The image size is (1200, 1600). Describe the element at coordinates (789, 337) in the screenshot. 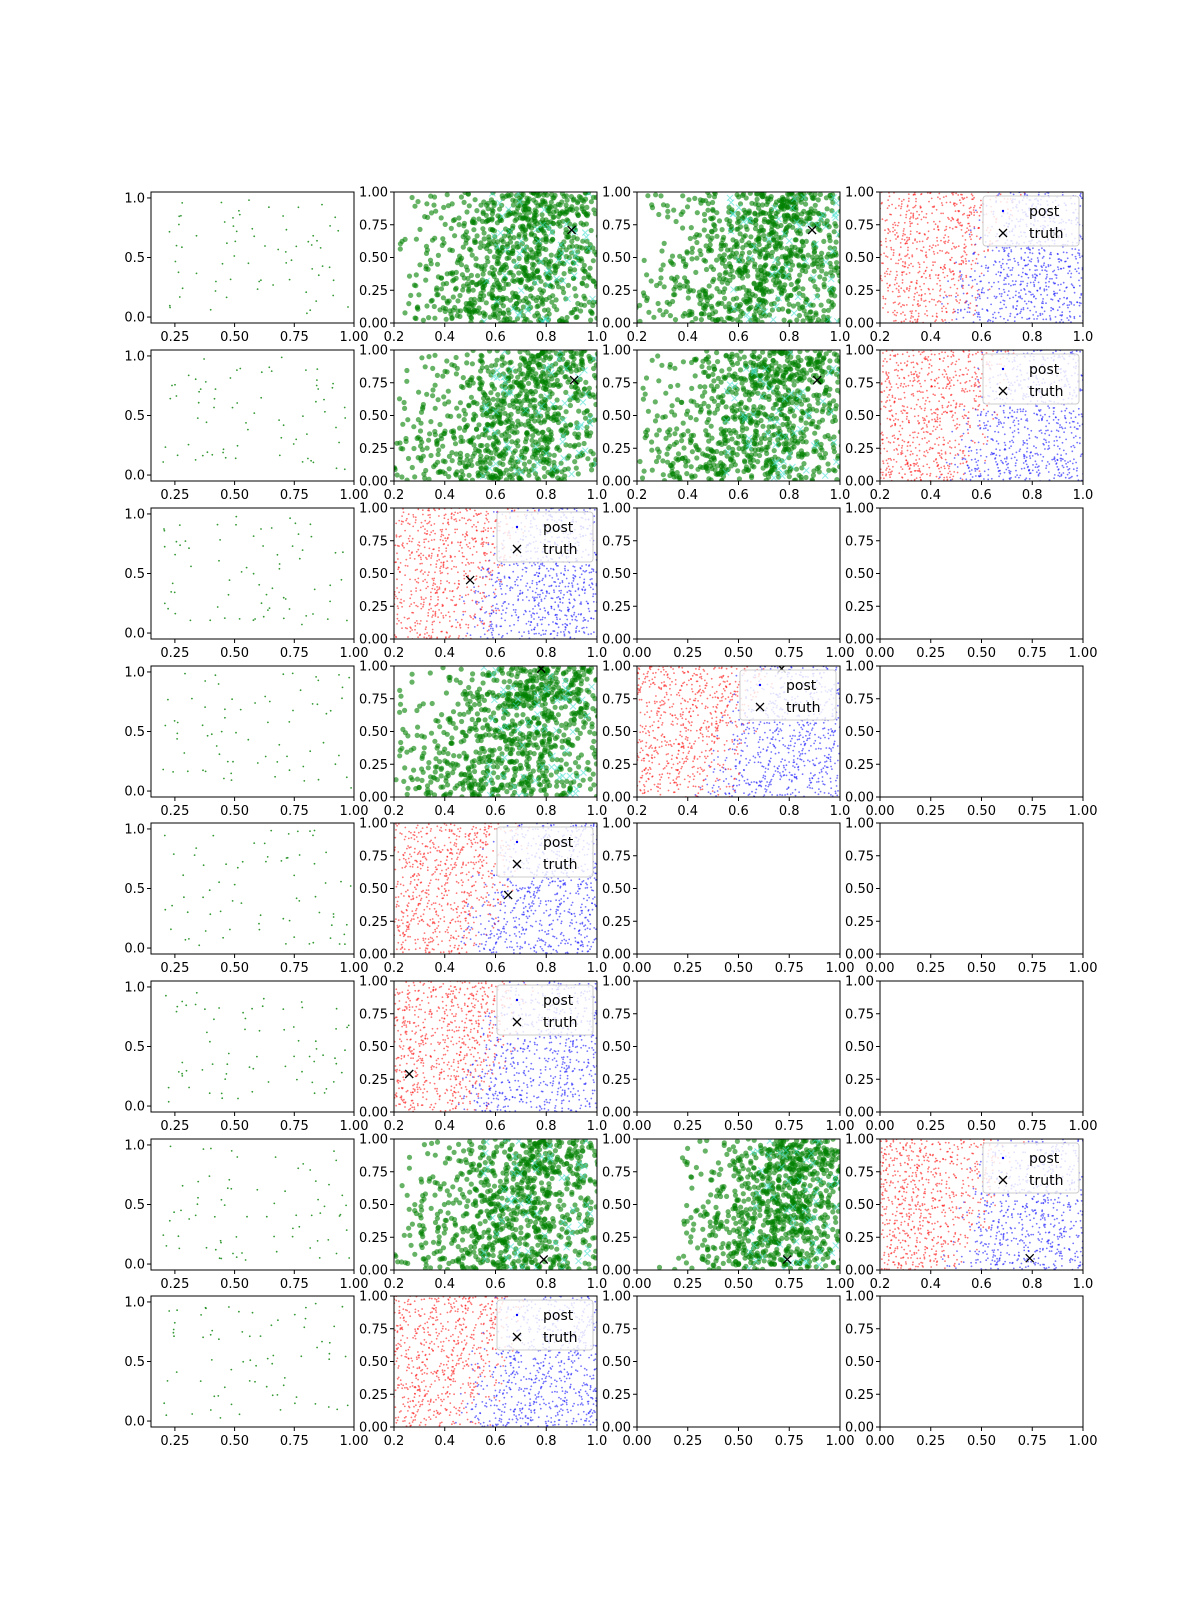

I see `x-tick-label: 0.8` at that location.